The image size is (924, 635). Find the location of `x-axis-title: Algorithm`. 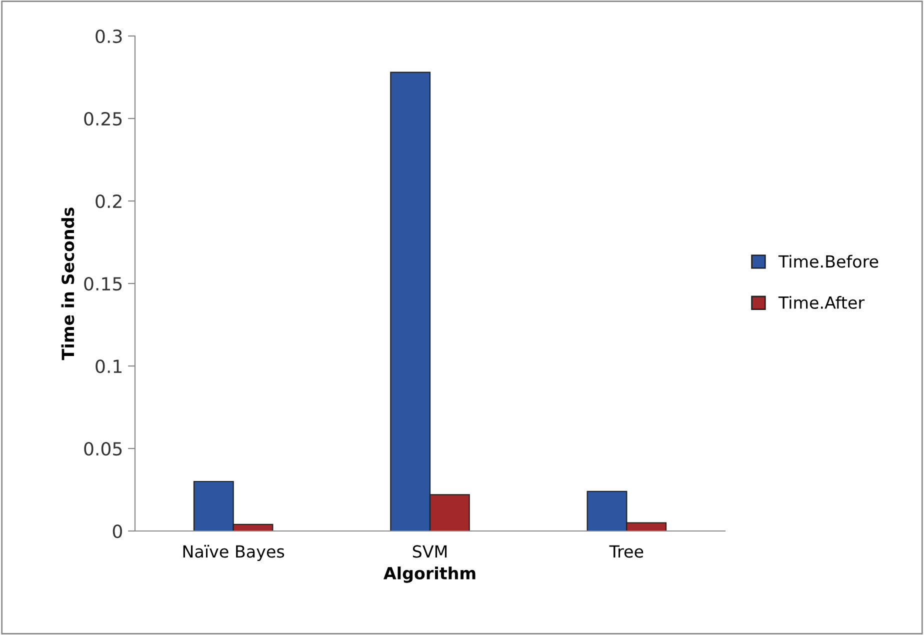

x-axis-title: Algorithm is located at coordinates (430, 574).